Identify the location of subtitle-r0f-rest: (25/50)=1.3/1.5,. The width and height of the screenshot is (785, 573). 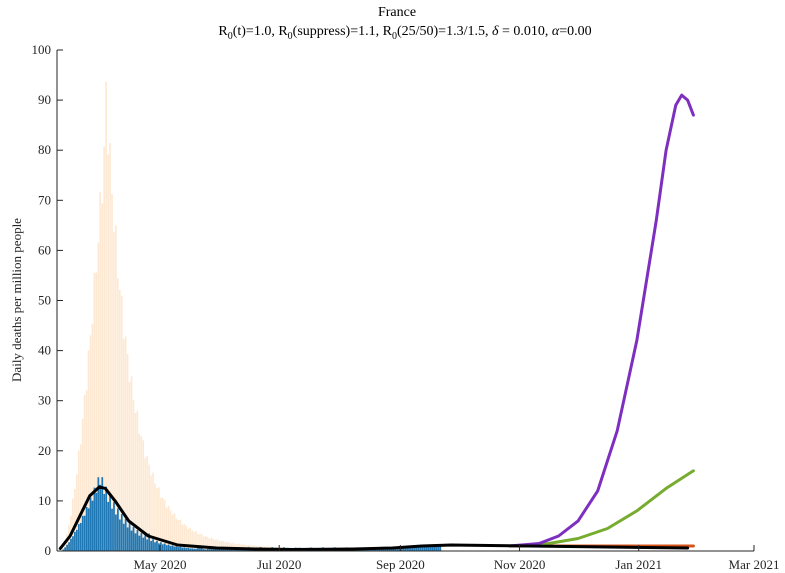
(444, 31).